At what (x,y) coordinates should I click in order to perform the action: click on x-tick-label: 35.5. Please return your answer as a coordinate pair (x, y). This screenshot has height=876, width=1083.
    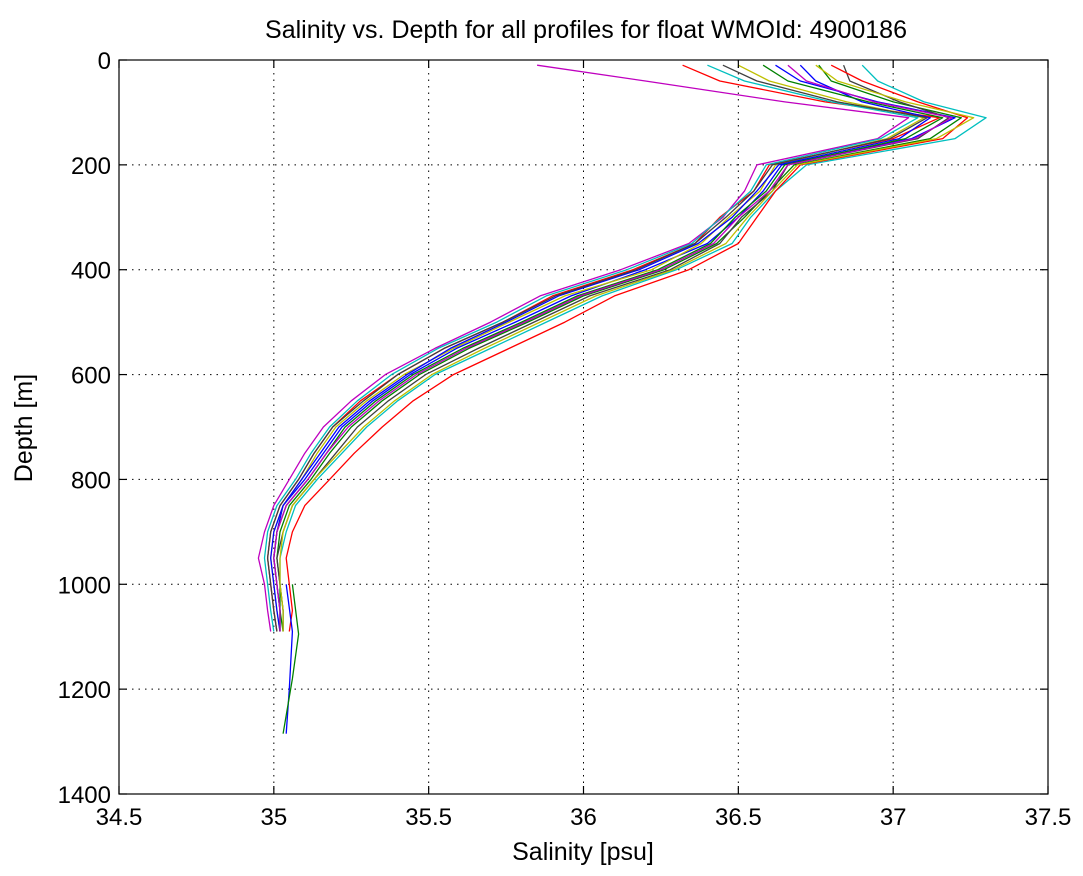
    Looking at the image, I should click on (428, 817).